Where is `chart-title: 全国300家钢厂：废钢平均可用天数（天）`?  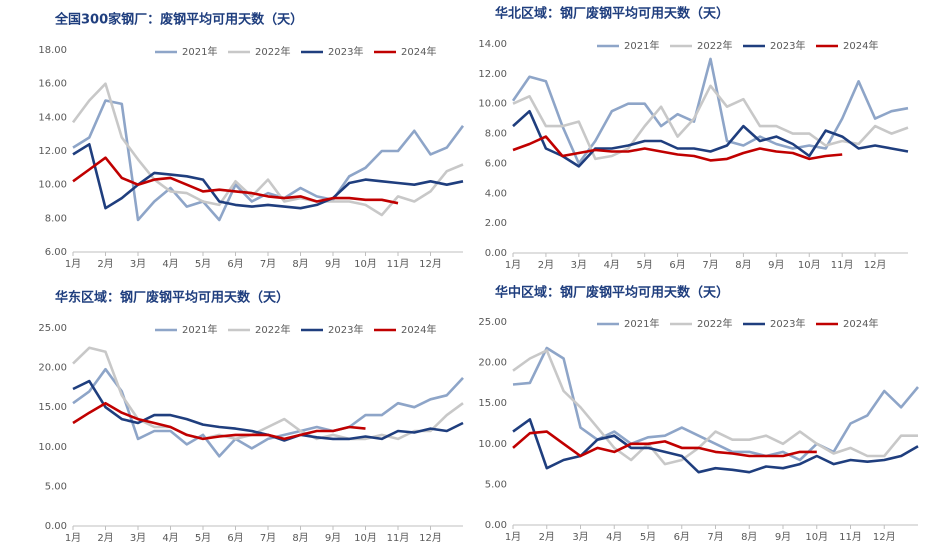 chart-title: 全国300家钢厂：废钢平均可用天数（天） is located at coordinates (178, 20).